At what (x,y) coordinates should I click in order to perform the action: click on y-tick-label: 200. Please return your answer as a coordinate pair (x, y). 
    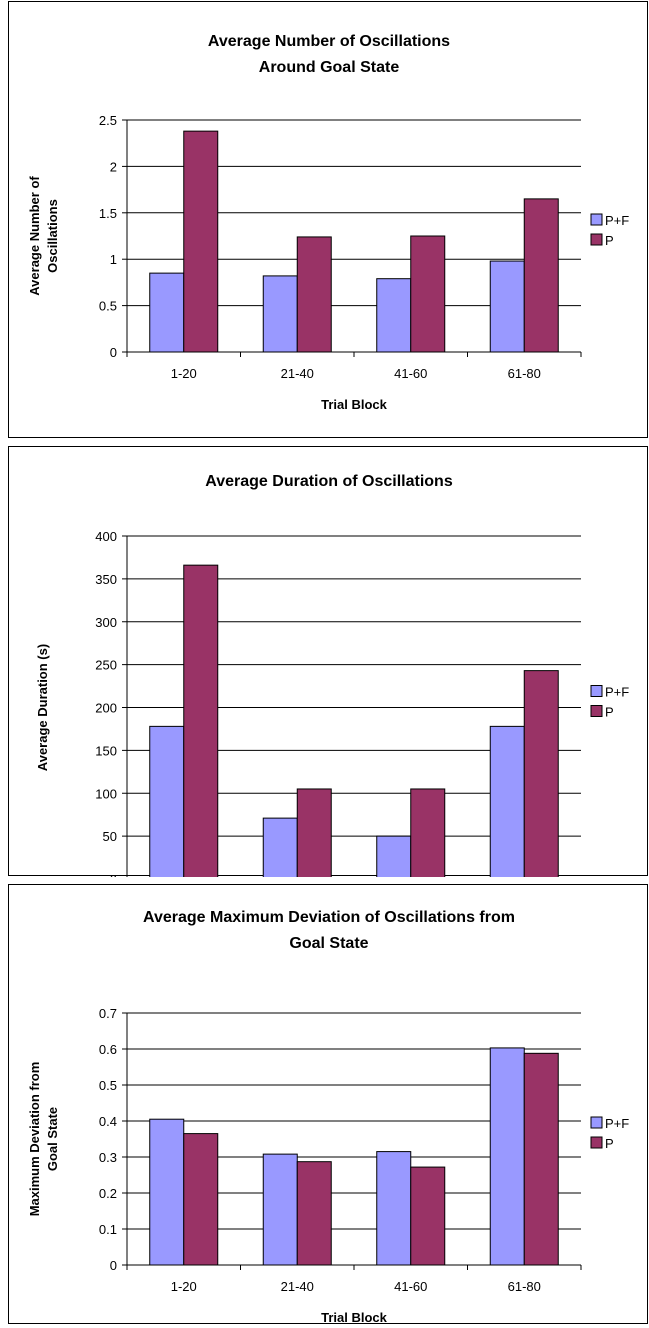
    Looking at the image, I should click on (106, 708).